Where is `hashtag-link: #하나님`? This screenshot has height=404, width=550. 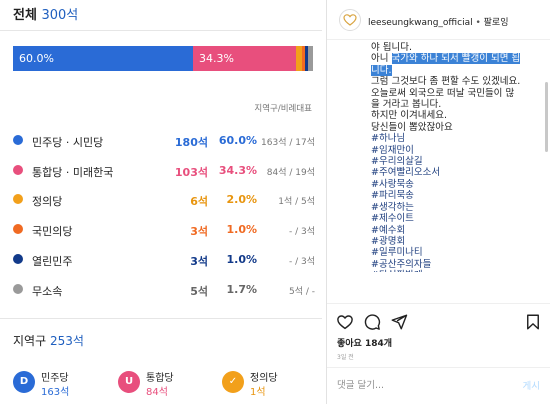
hashtag-link: #하나님 is located at coordinates (456, 138).